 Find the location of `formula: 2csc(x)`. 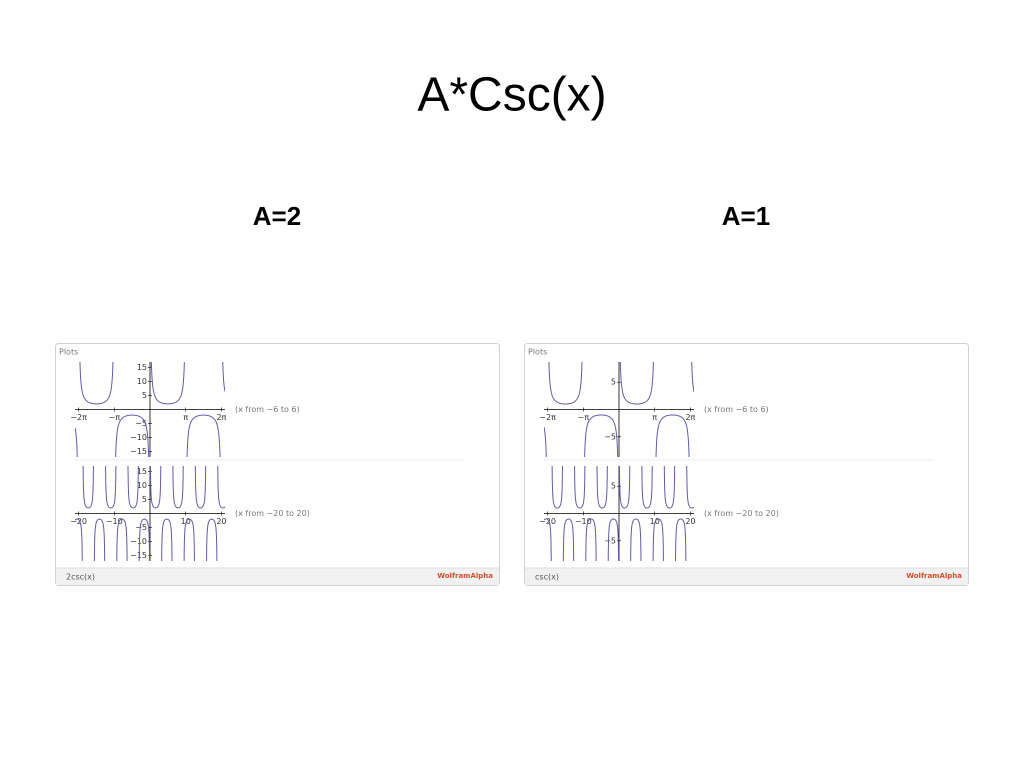

formula: 2csc(x) is located at coordinates (80, 577).